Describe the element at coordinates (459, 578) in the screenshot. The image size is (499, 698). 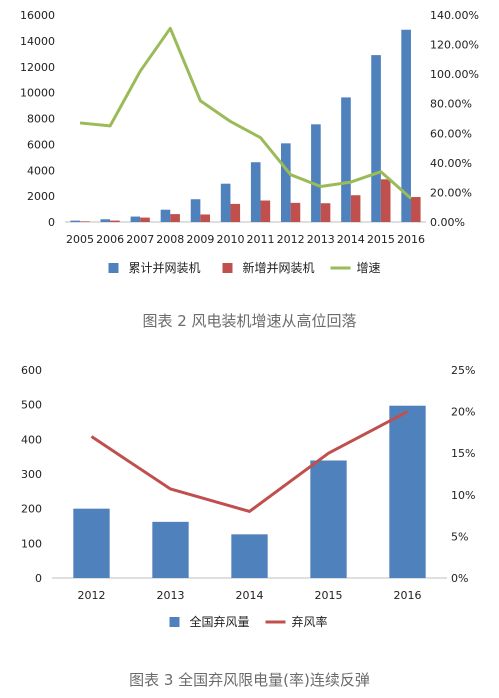
I see `y2-tick-label: 0%` at that location.